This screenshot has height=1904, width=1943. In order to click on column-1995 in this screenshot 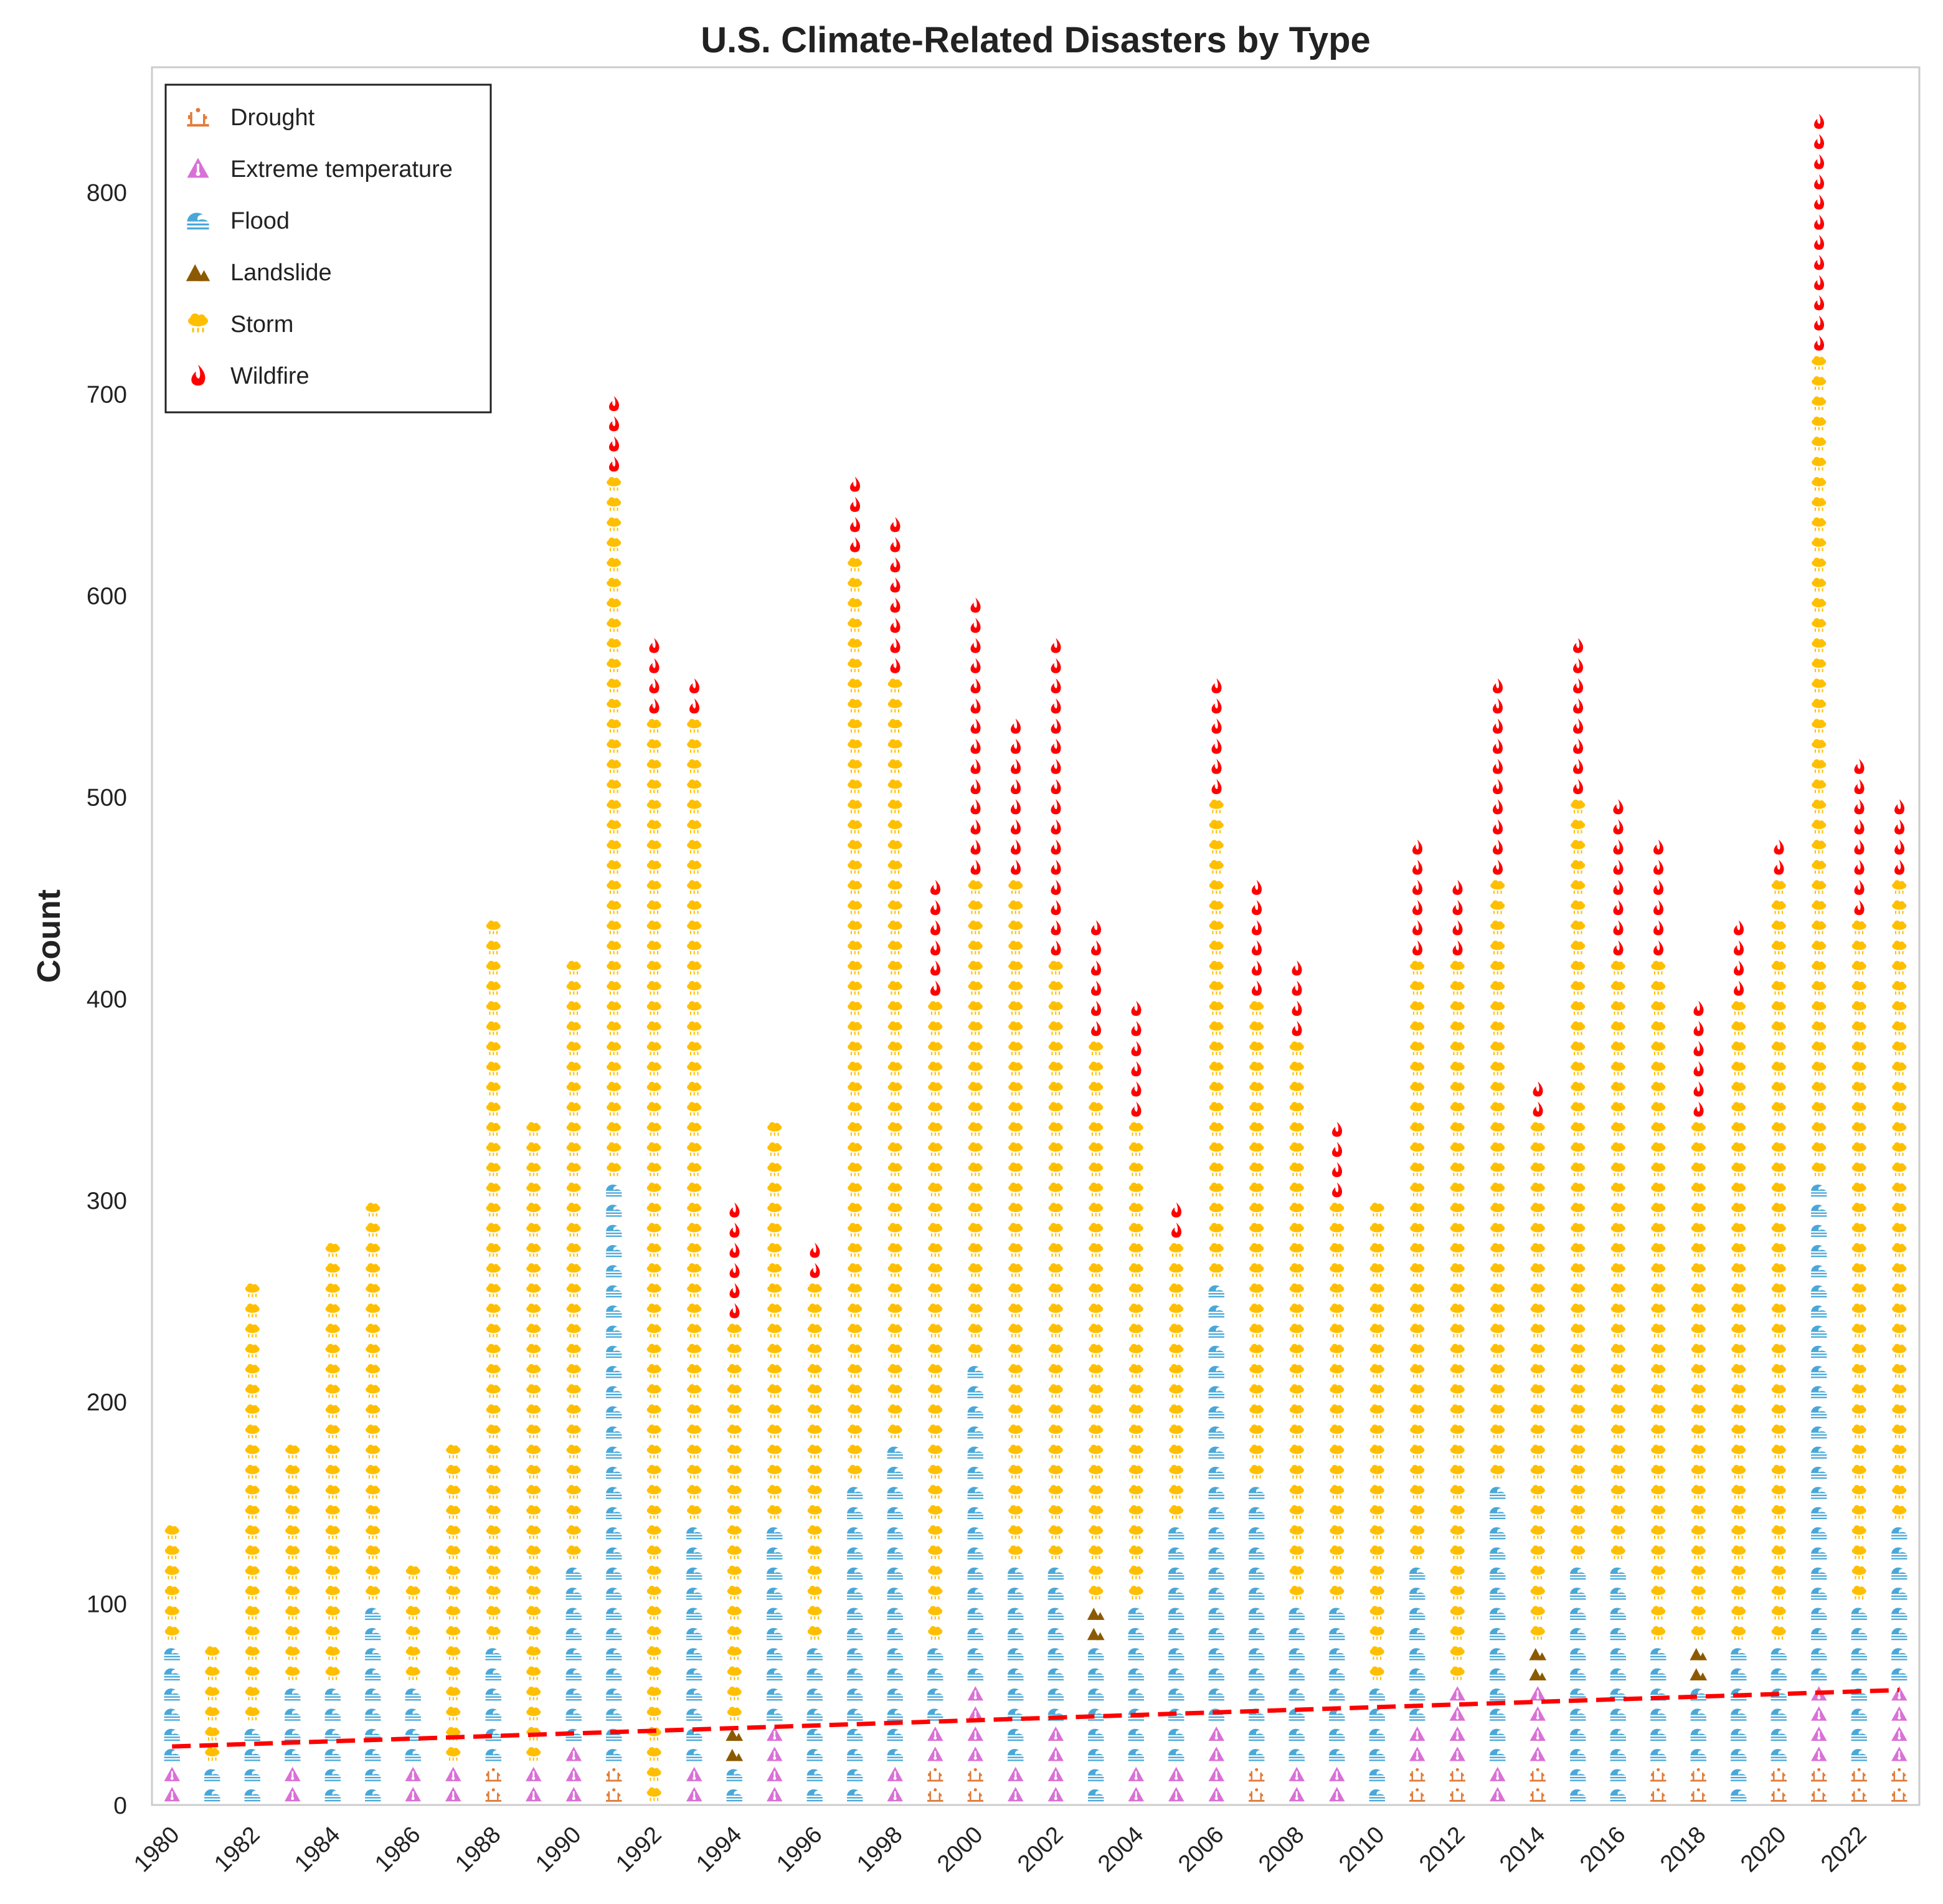, I will do `click(775, 1462)`.